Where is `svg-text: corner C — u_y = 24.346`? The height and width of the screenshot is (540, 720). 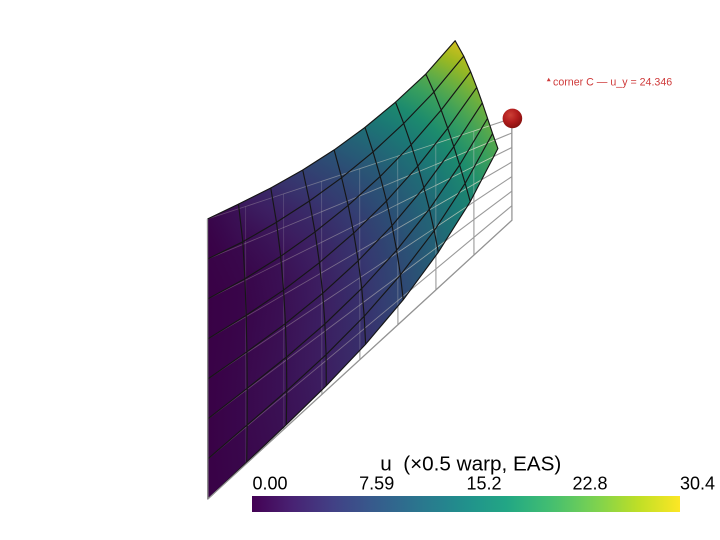
svg-text: corner C — u_y = 24.346 is located at coordinates (612, 83).